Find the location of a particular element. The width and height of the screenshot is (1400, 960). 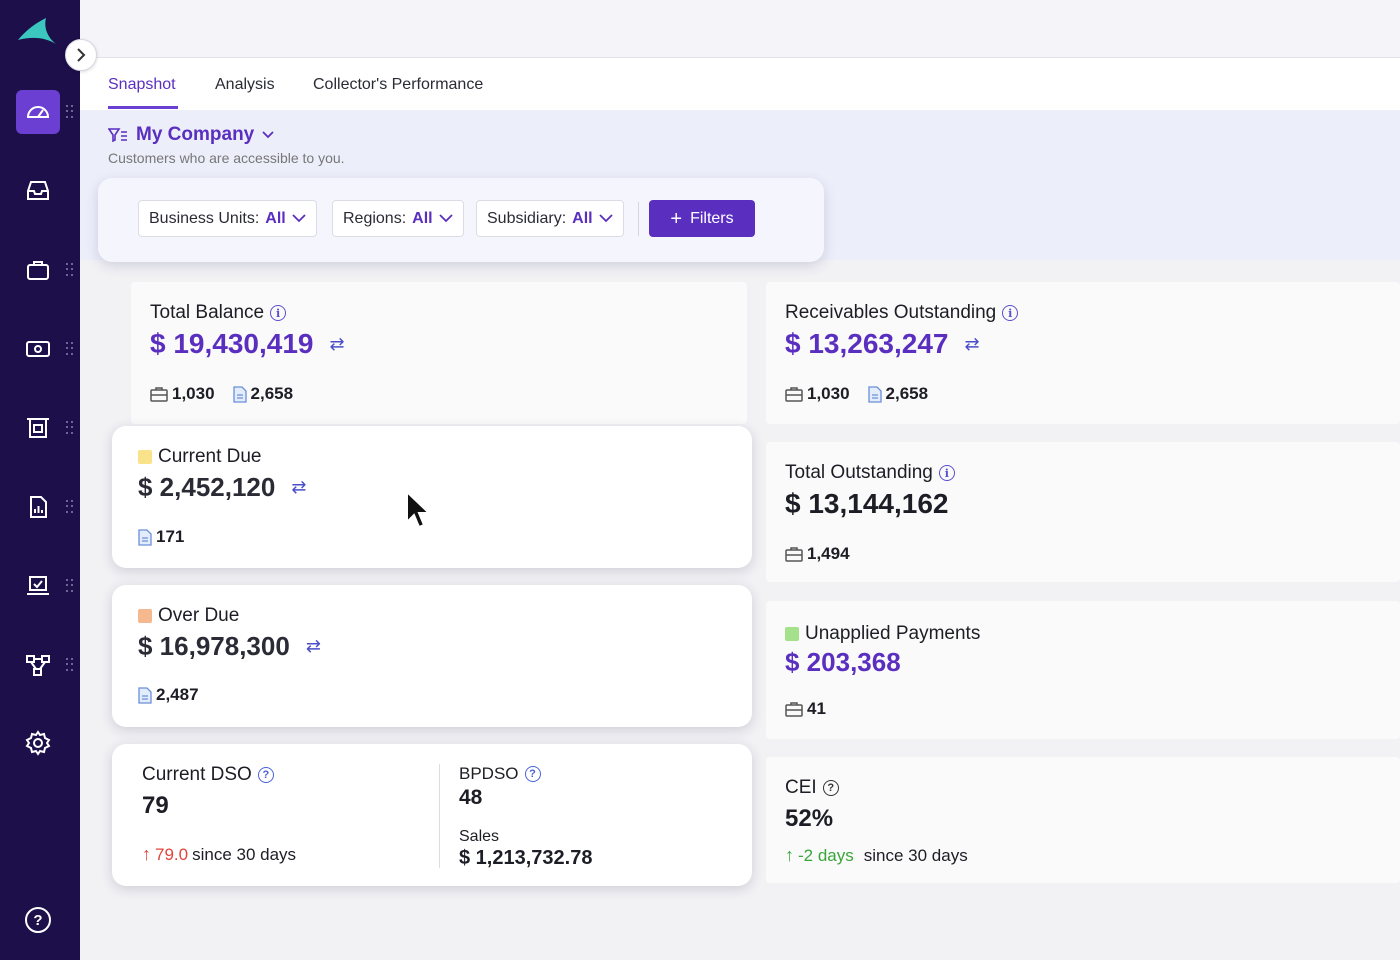

current-dso-trend: ↑ 79.0 since 30 days is located at coordinates (219, 854).